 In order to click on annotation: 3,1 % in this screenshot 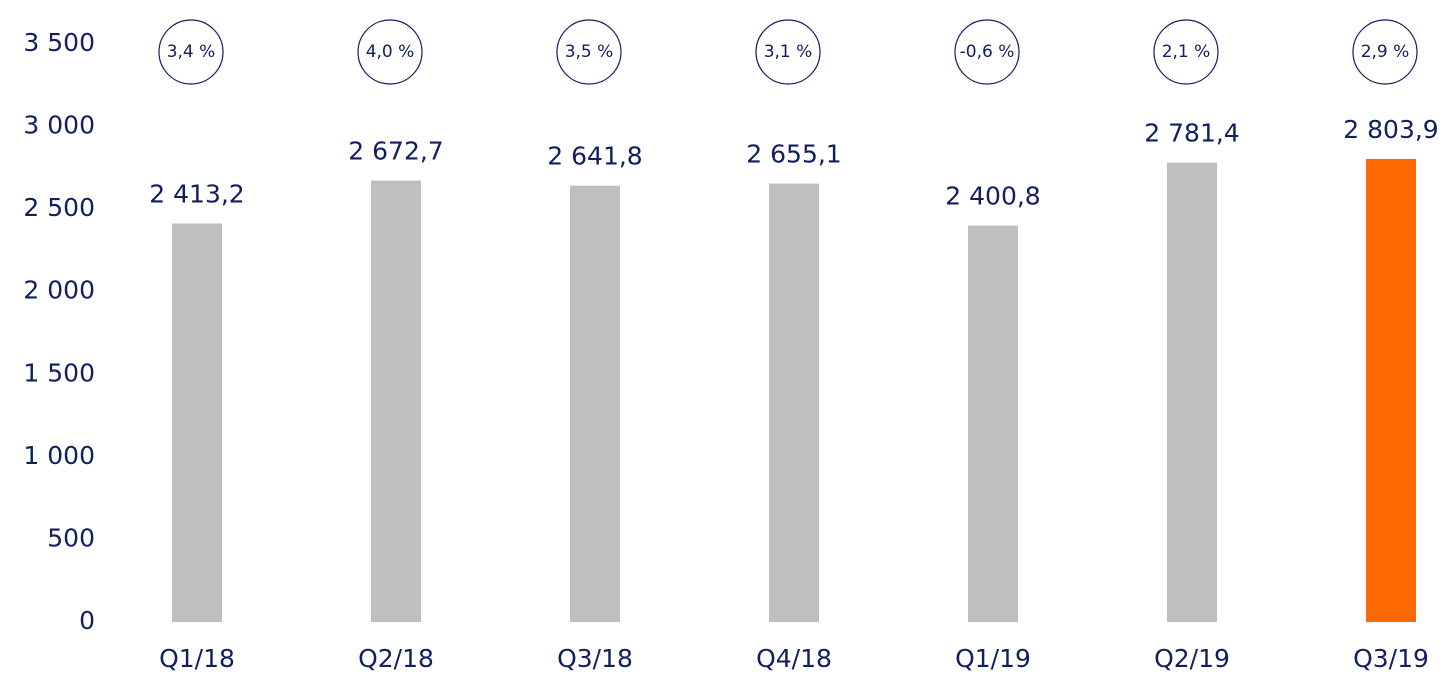, I will do `click(788, 52)`.